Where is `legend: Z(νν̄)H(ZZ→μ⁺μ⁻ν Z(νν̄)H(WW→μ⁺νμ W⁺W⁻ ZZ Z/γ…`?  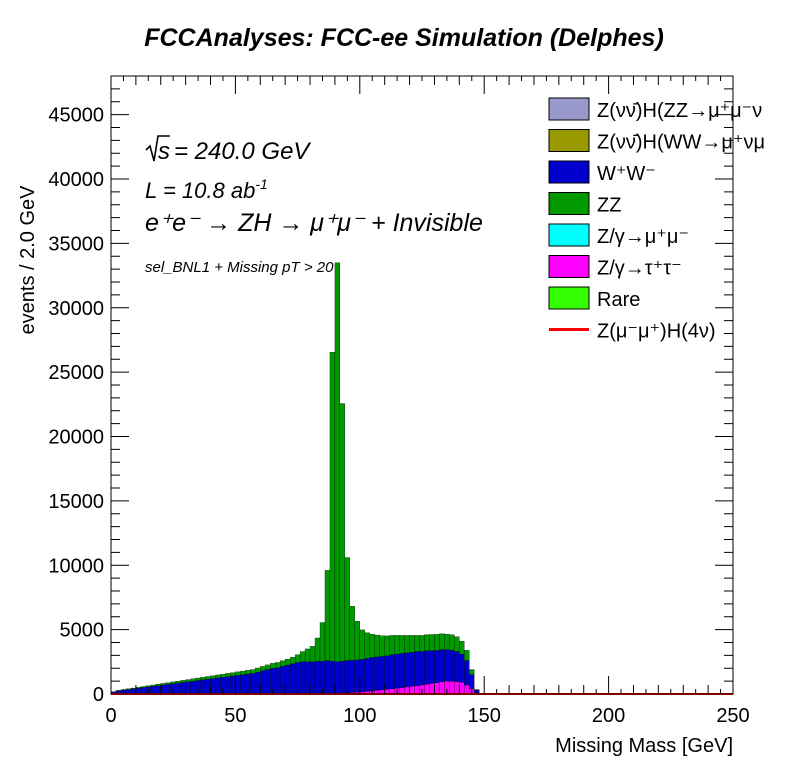
legend: Z(νν̄)H(ZZ→μ⁺μ⁻ν Z(νν̄)H(WW→μ⁺νμ W⁺W⁻ ZZ Z/γ… is located at coordinates (656, 220).